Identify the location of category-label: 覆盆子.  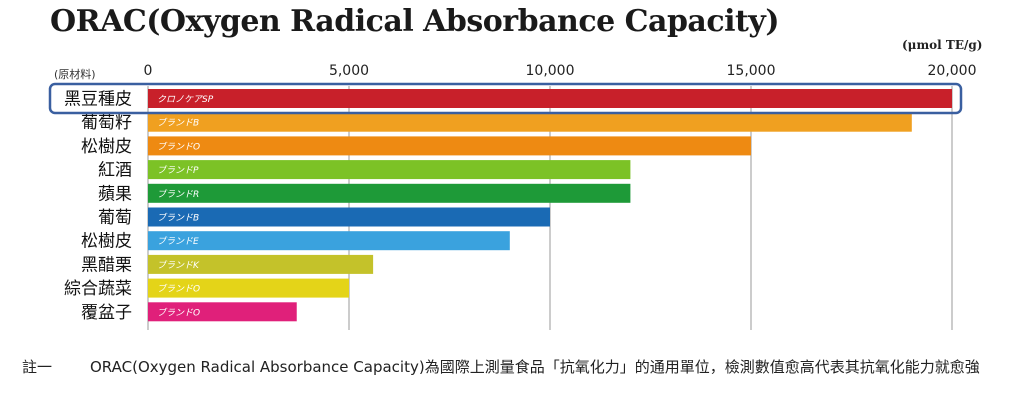
(106, 313).